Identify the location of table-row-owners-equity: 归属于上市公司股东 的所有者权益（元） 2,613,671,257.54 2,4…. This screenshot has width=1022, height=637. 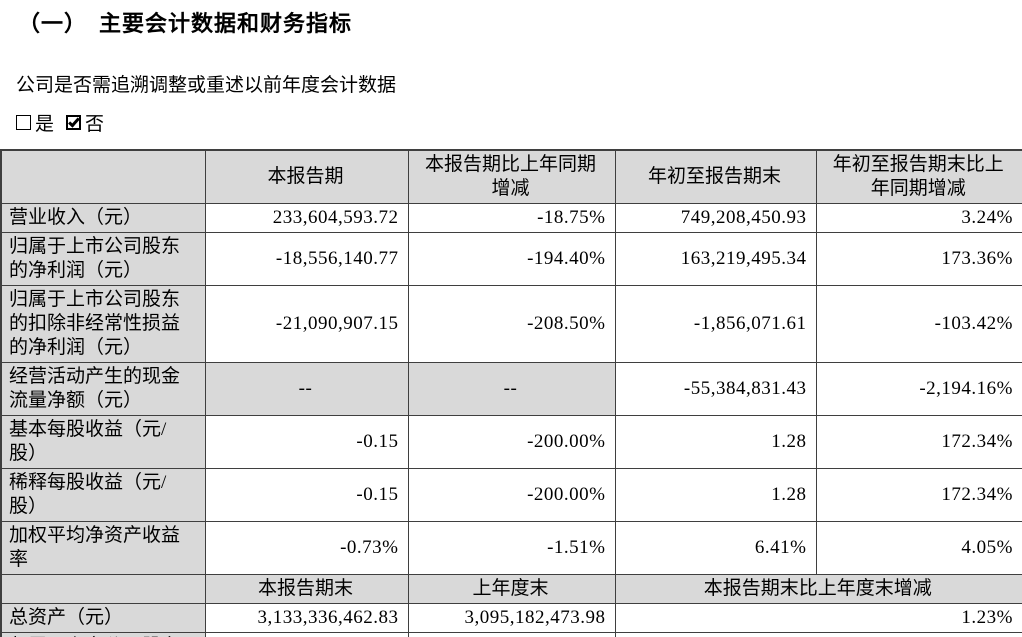
(511, 634).